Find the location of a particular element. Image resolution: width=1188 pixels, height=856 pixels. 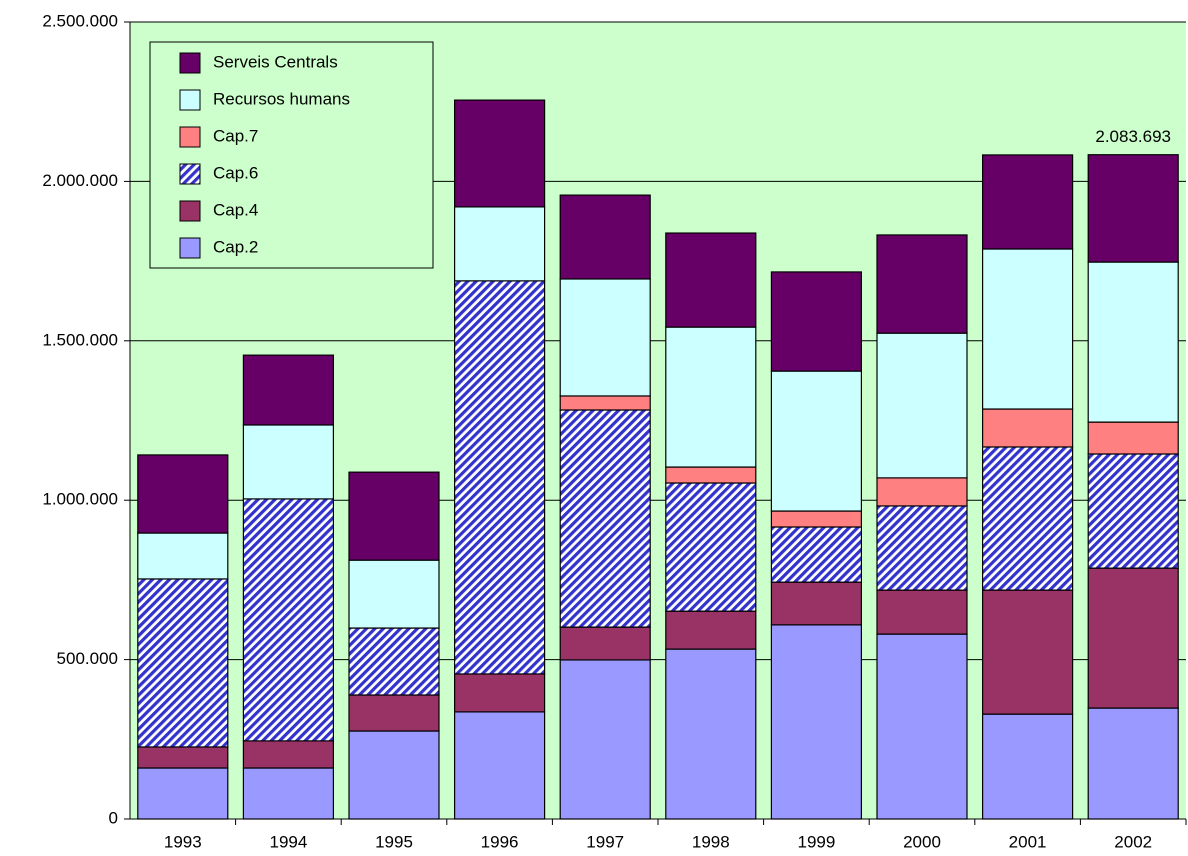

y-tick-label: 2.000.000 is located at coordinates (80, 180).